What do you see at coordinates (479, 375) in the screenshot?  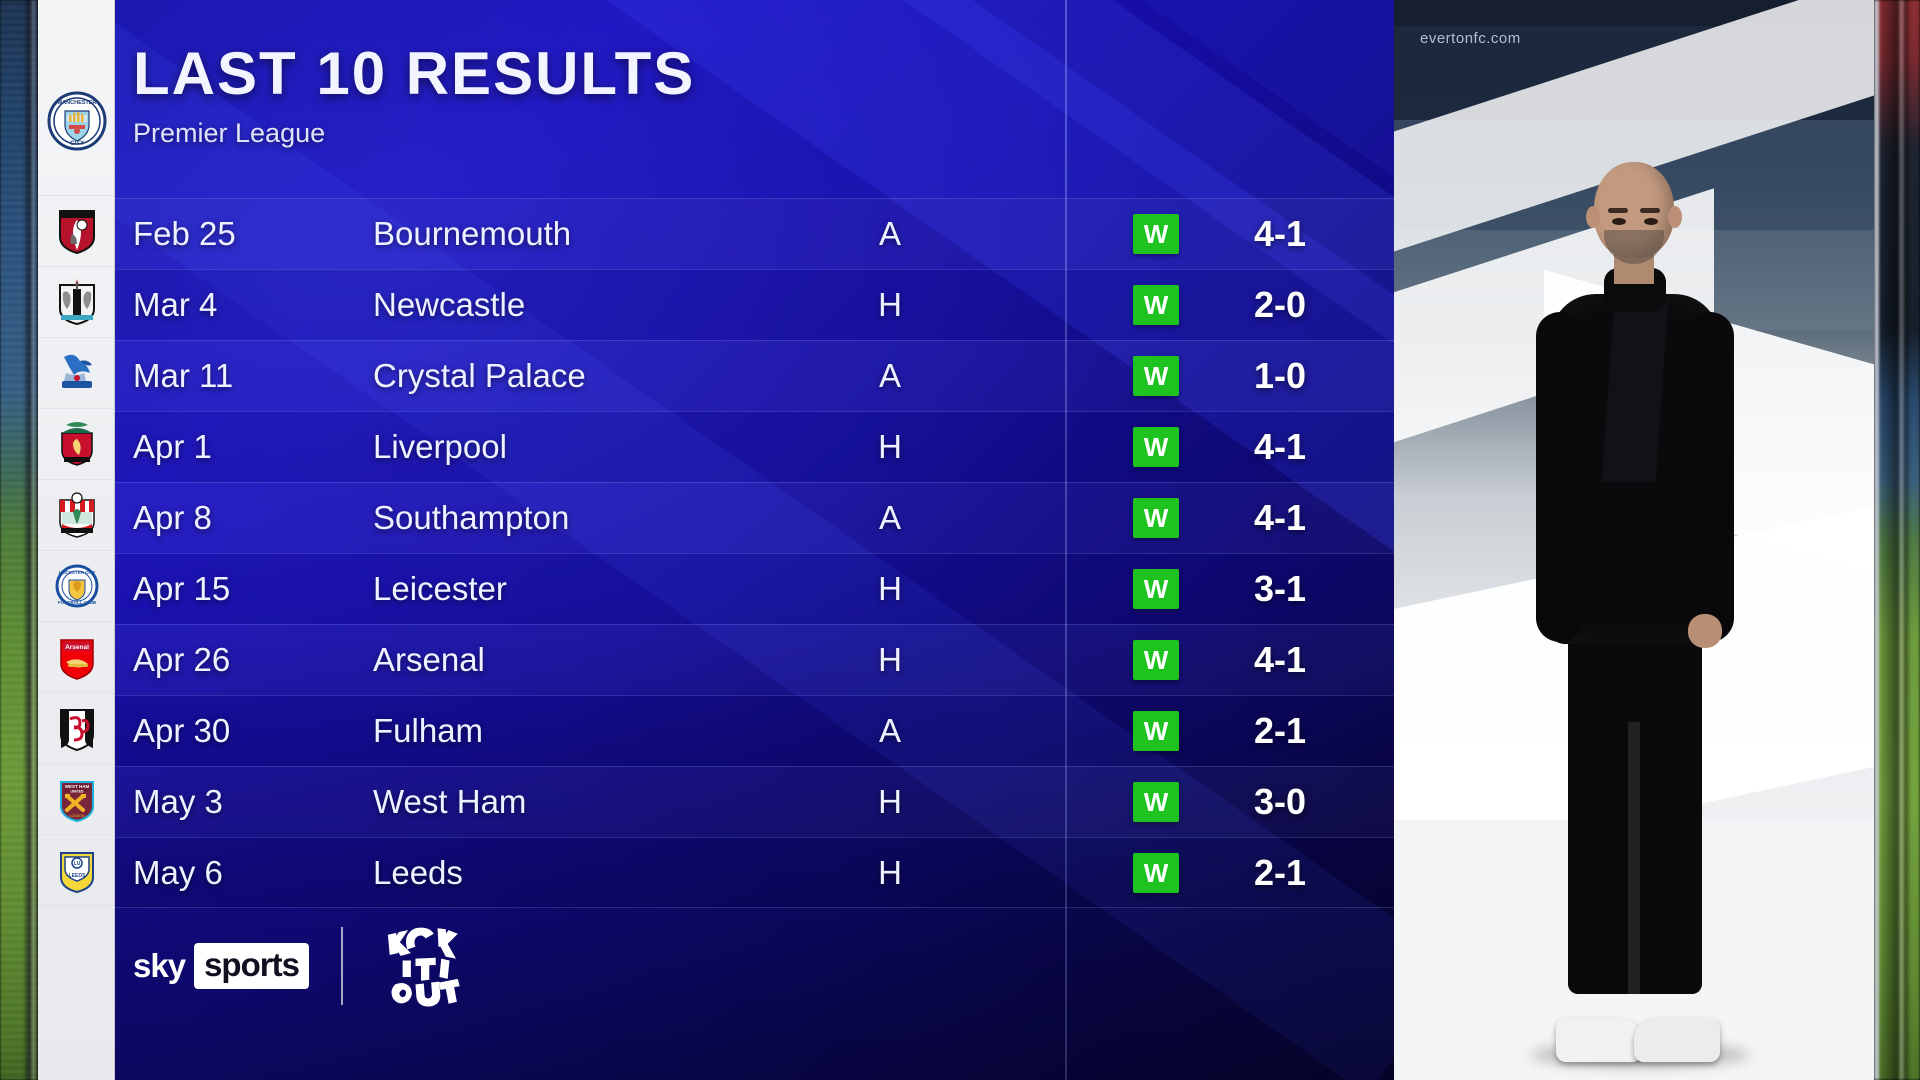 I see `match-opponent: Crystal Palace` at bounding box center [479, 375].